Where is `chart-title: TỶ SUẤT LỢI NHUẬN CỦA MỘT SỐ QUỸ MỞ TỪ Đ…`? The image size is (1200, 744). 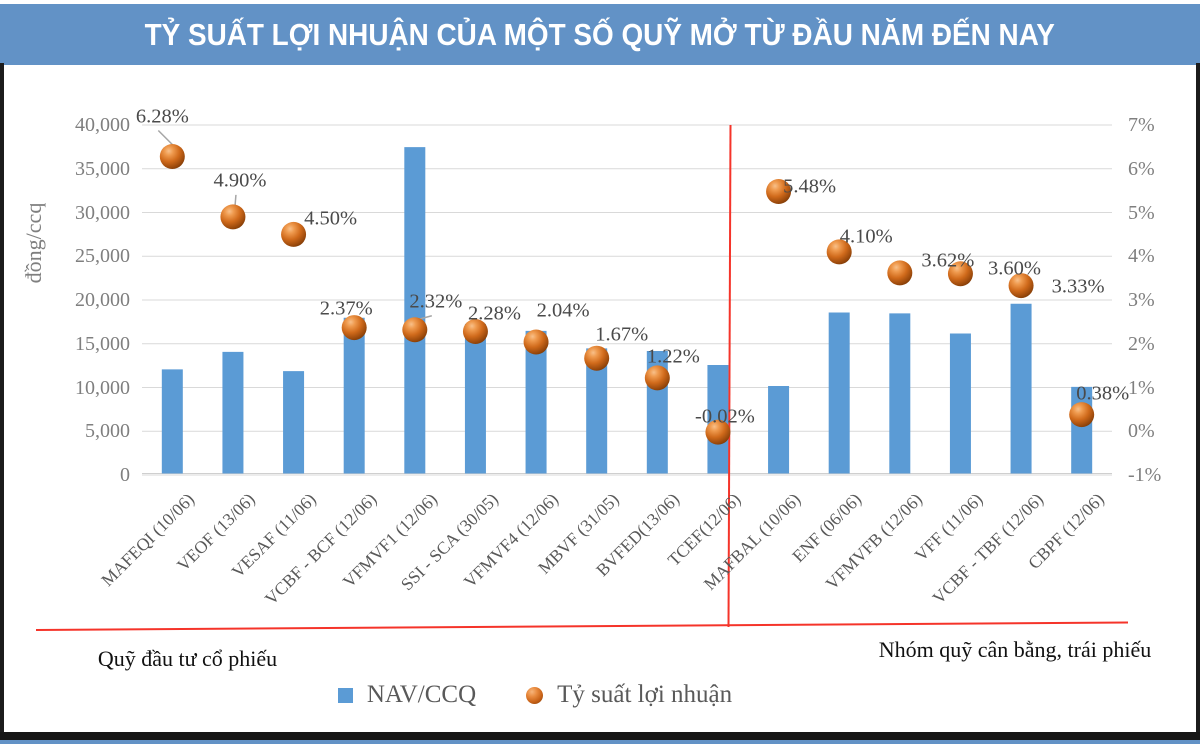
chart-title: TỶ SUẤT LỢI NHUẬN CỦA MỘT SỐ QUỸ MỞ TỪ Đ… is located at coordinates (600, 34).